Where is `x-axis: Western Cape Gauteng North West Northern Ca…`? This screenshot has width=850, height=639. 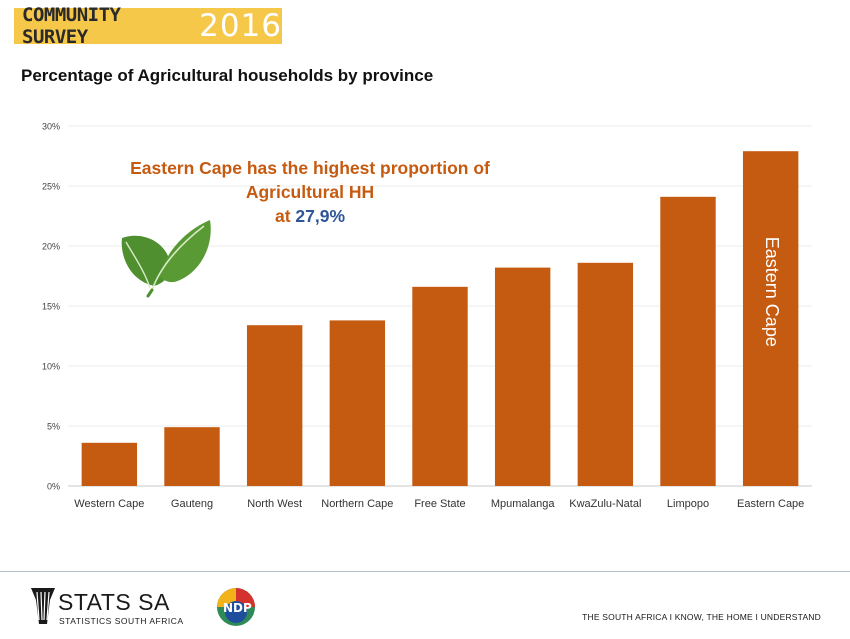
x-axis: Western Cape Gauteng North West Northern Ca… is located at coordinates (439, 504).